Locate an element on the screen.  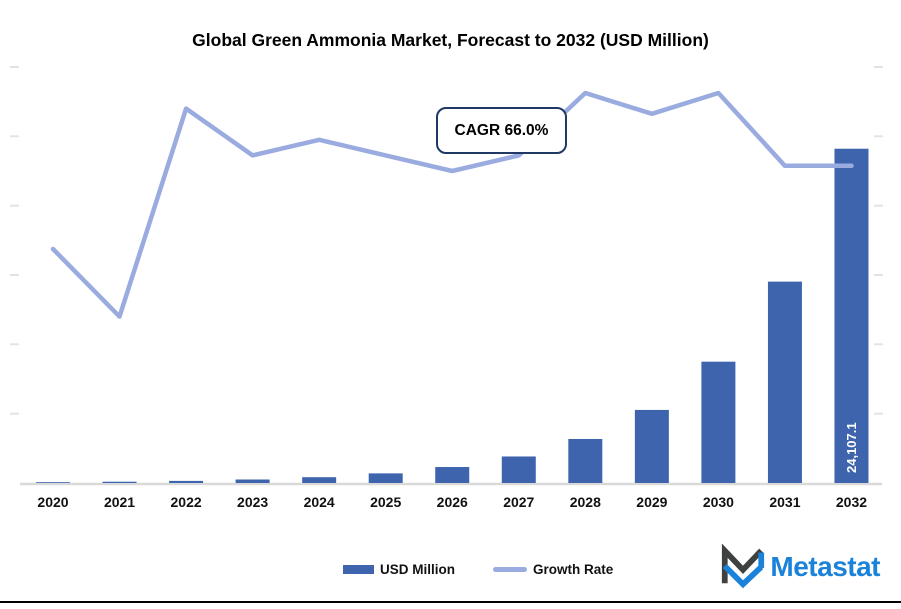
x-axis-label-2032: 2032 is located at coordinates (851, 502).